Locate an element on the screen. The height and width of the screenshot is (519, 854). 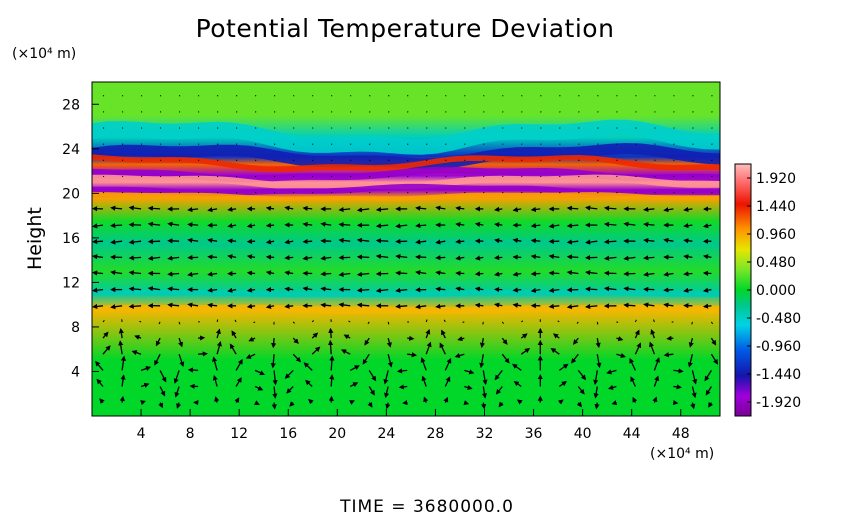
x-tick-label: 48 is located at coordinates (681, 434).